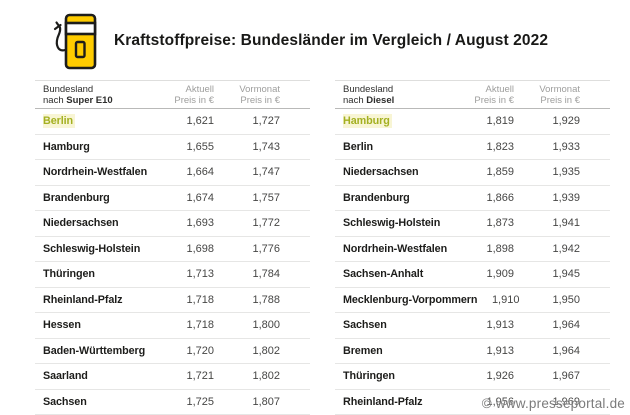 This screenshot has width=630, height=415. What do you see at coordinates (247, 147) in the screenshot?
I see `price-previous: 1,743` at bounding box center [247, 147].